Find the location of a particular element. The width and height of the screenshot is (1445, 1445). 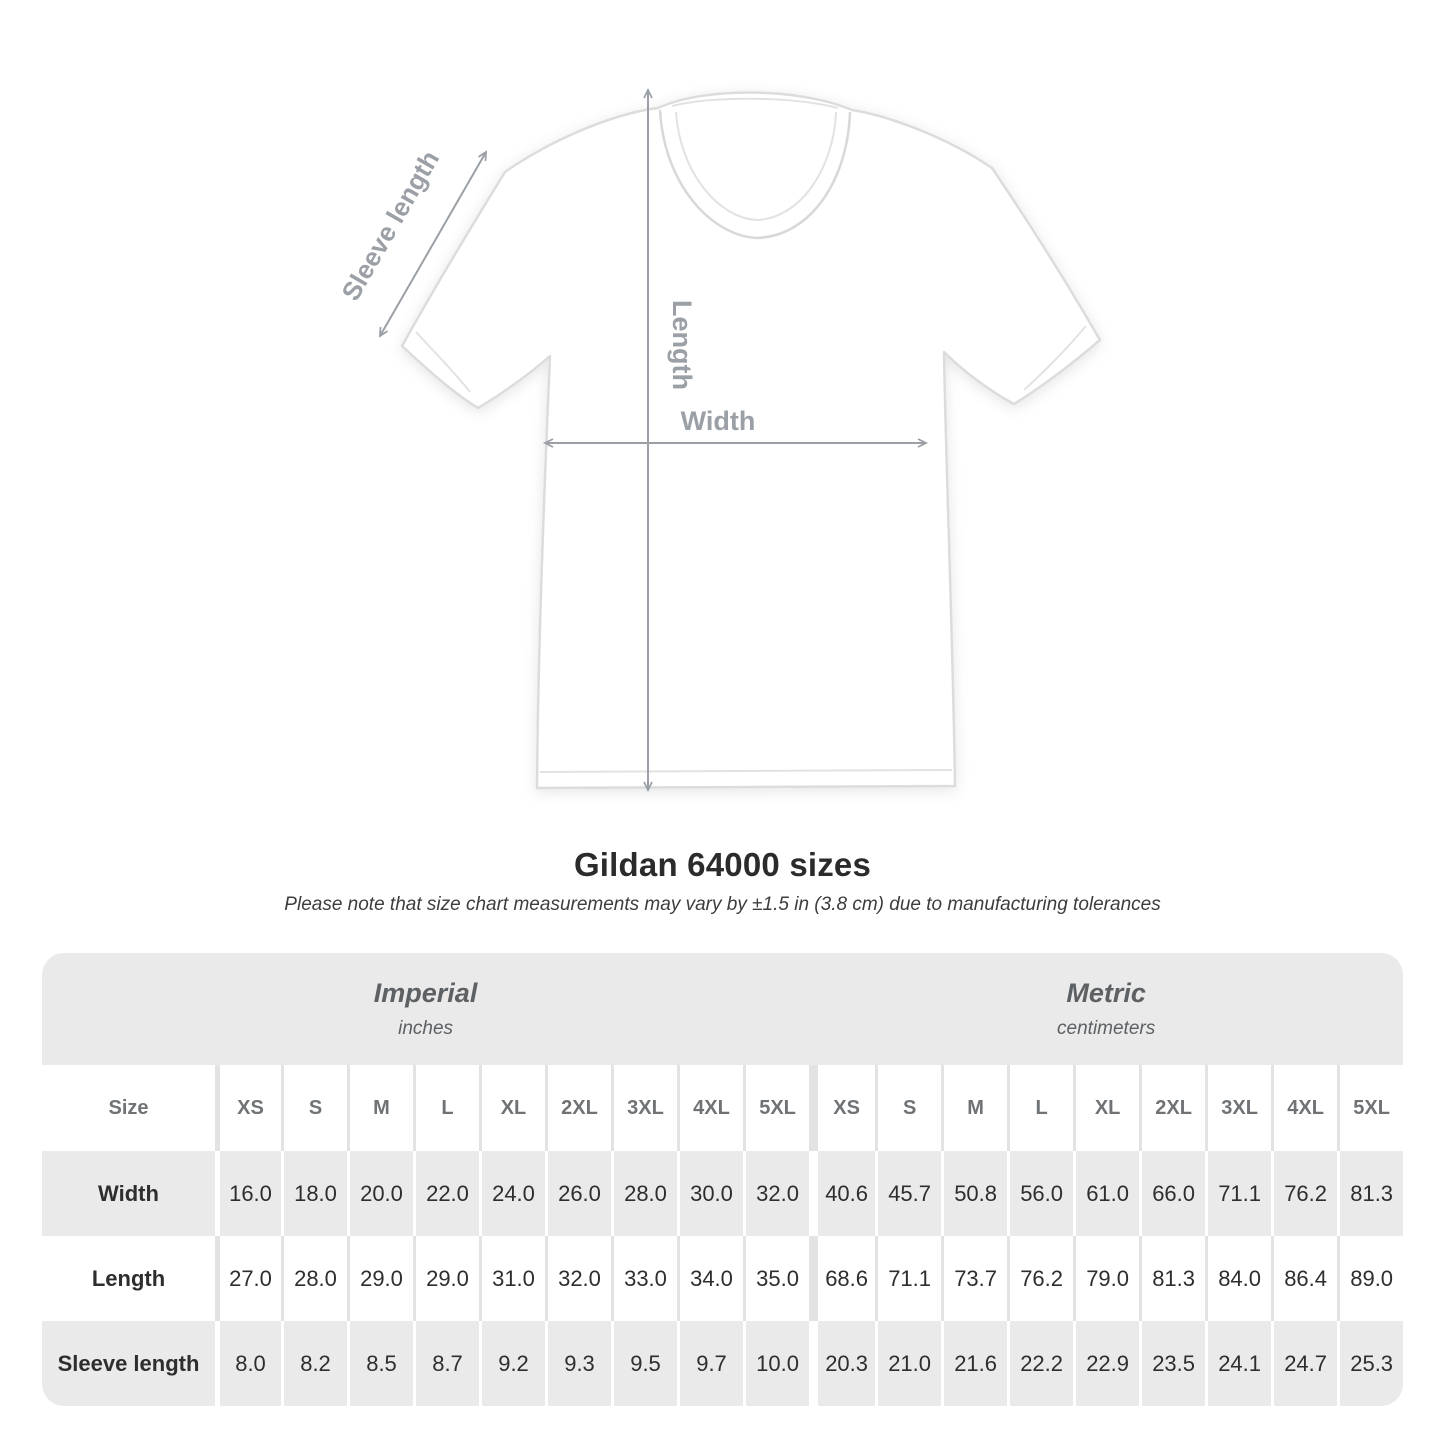

table-cell: 21.0 is located at coordinates (908, 1363).